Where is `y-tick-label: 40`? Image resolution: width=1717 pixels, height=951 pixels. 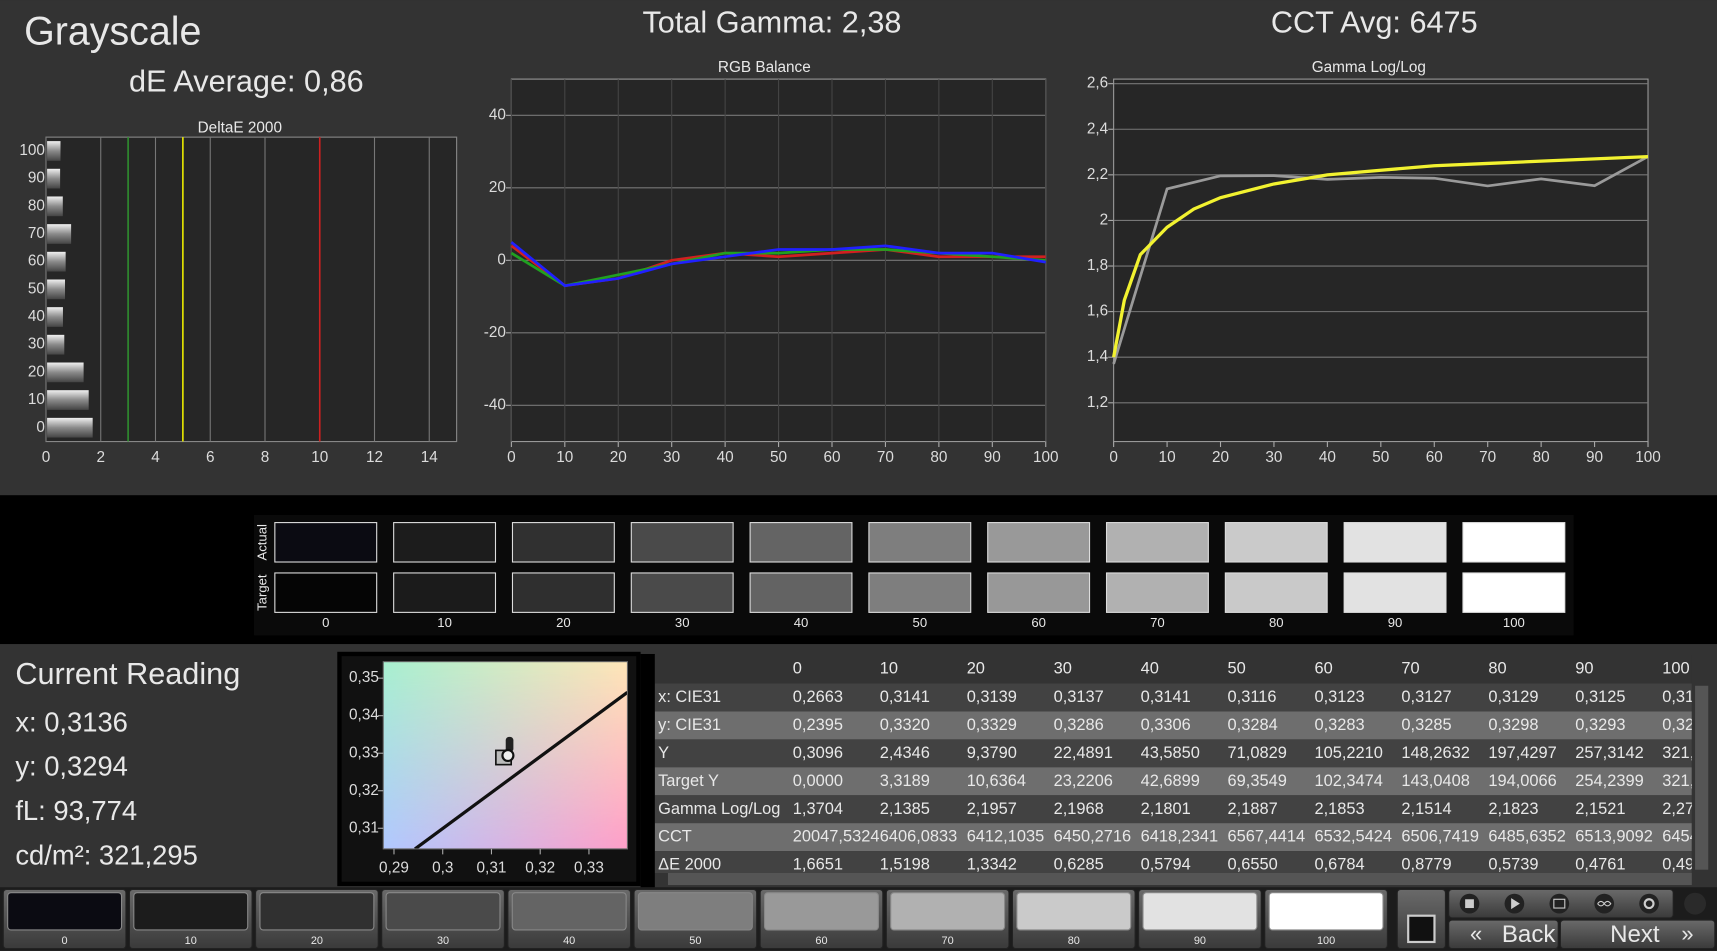 y-tick-label: 40 is located at coordinates (497, 114).